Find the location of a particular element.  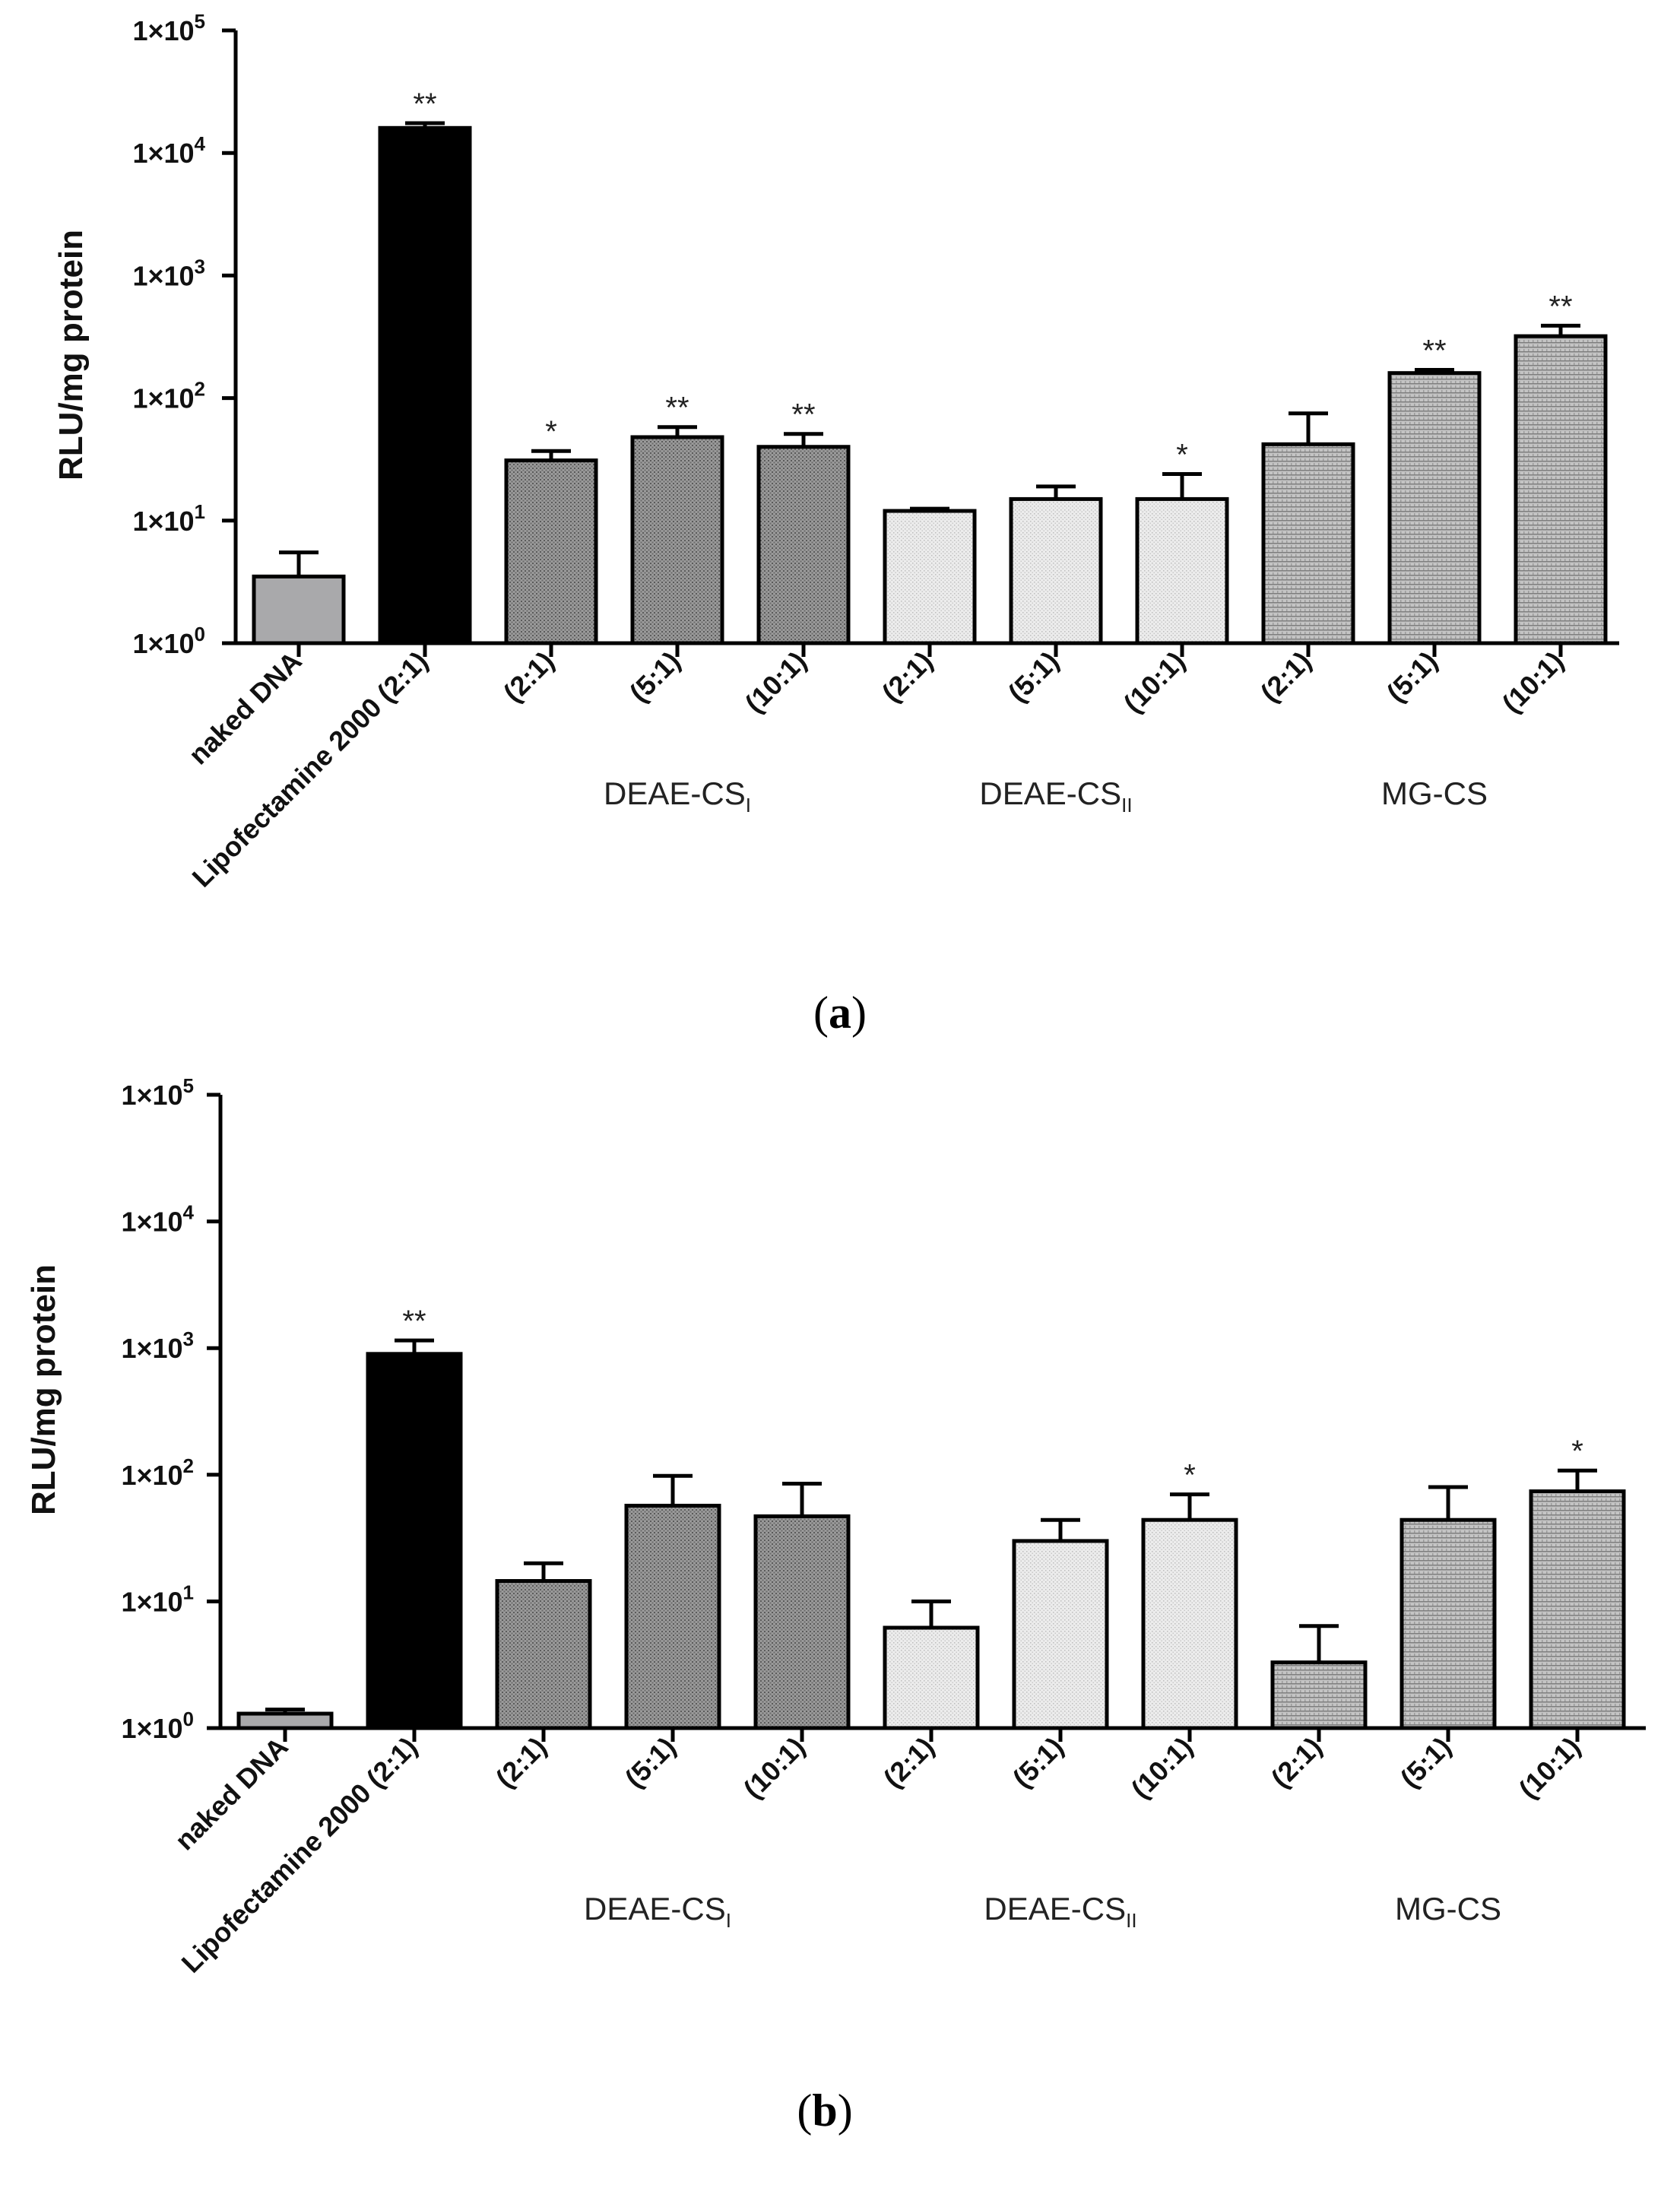

panel-label: (b) is located at coordinates (824, 2110).